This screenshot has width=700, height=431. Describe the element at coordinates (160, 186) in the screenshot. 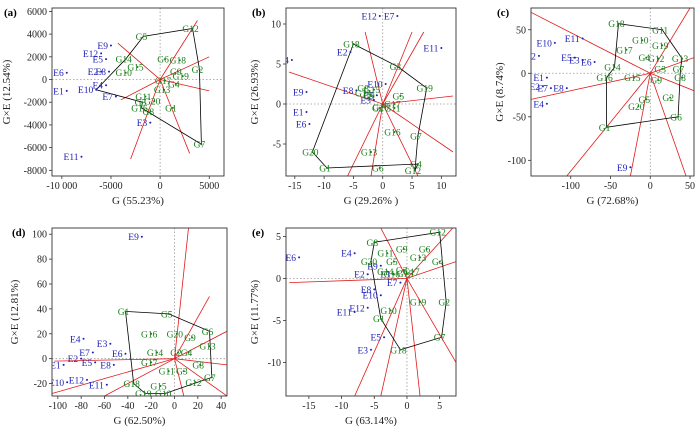

I see `x-tick-label: 0` at that location.